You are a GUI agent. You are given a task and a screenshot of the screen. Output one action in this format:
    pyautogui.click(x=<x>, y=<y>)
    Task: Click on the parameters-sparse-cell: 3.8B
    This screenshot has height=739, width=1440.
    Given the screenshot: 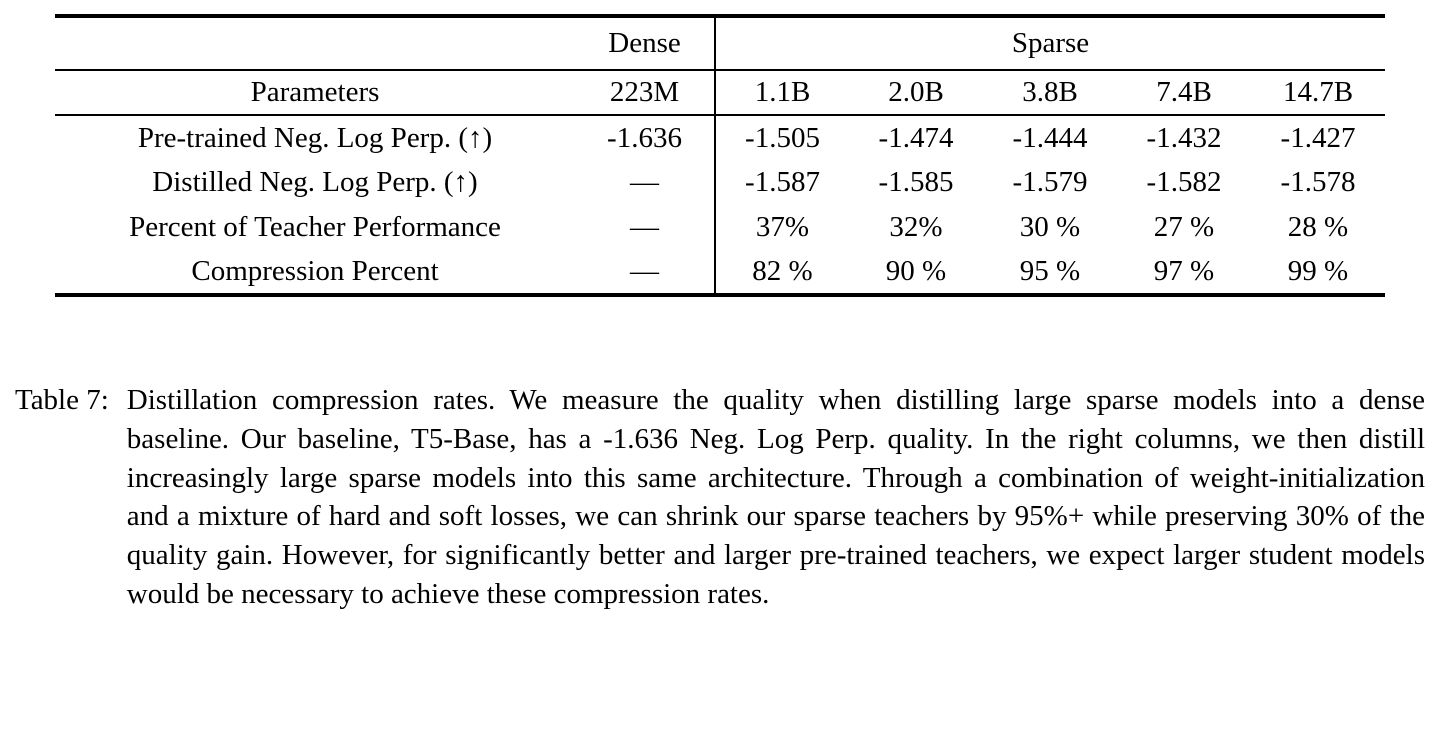 What is the action you would take?
    pyautogui.click(x=1050, y=92)
    